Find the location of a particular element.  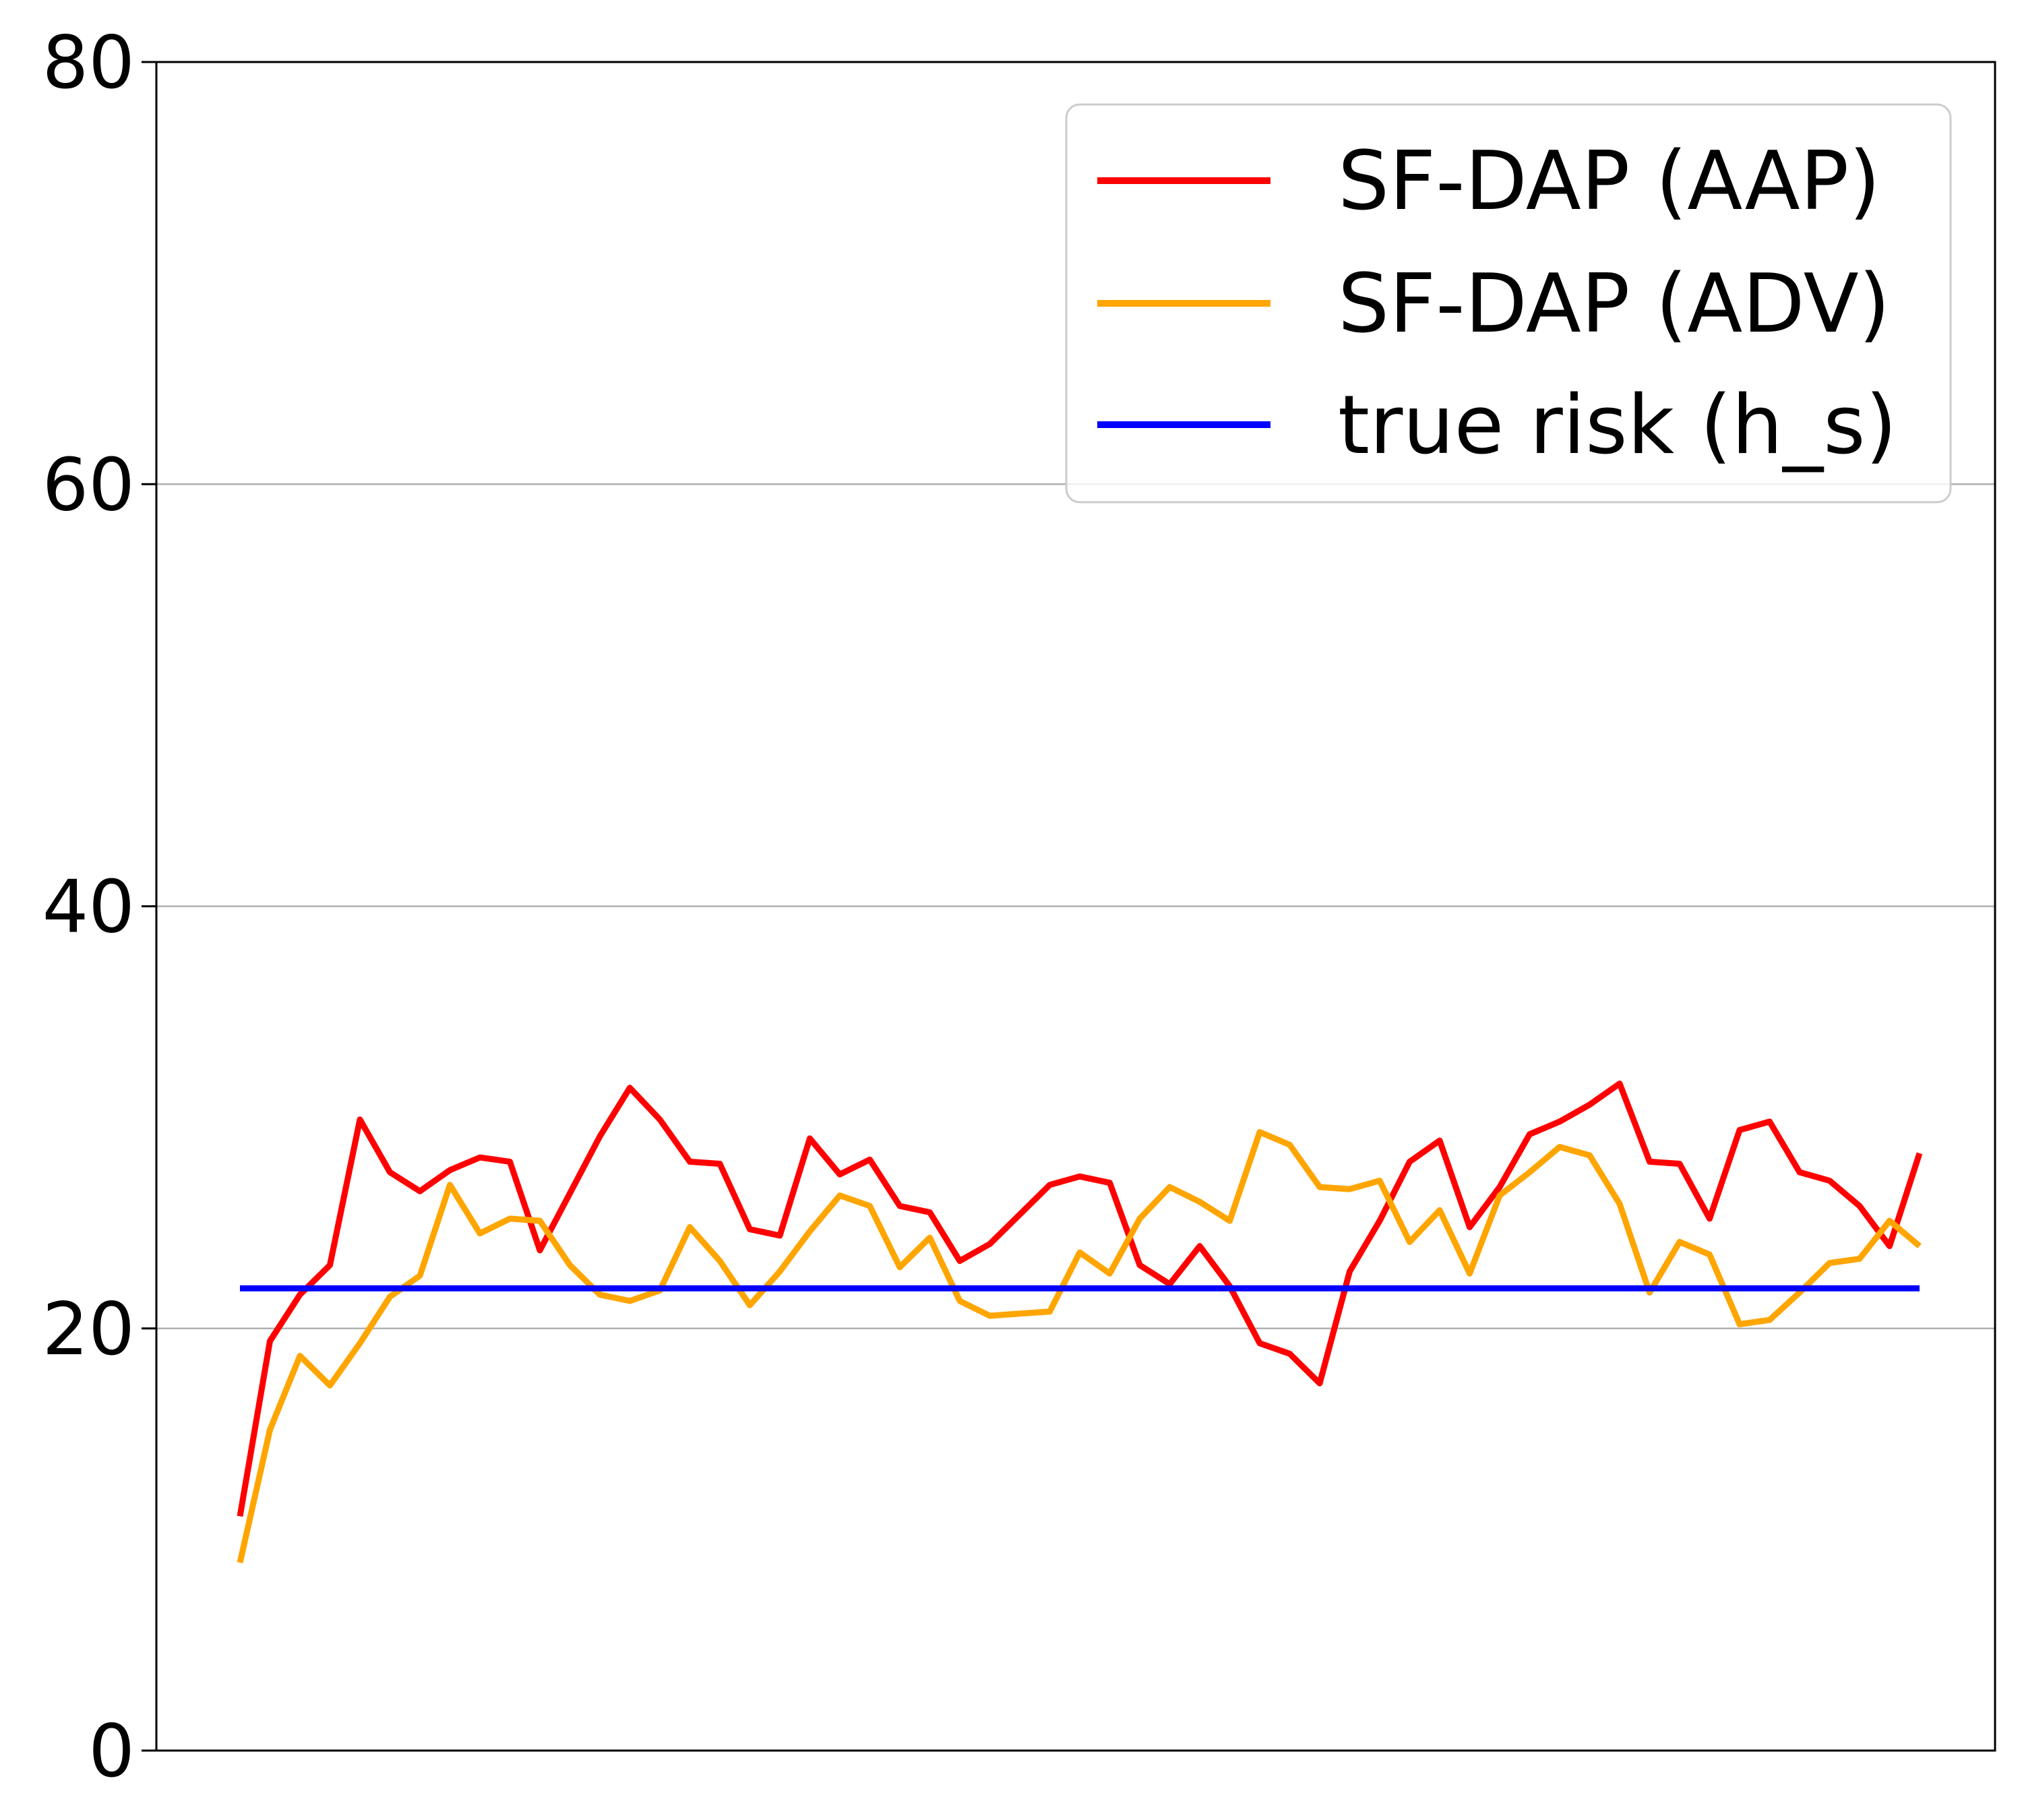

y-tick-label-3: 60 is located at coordinates (88, 485).